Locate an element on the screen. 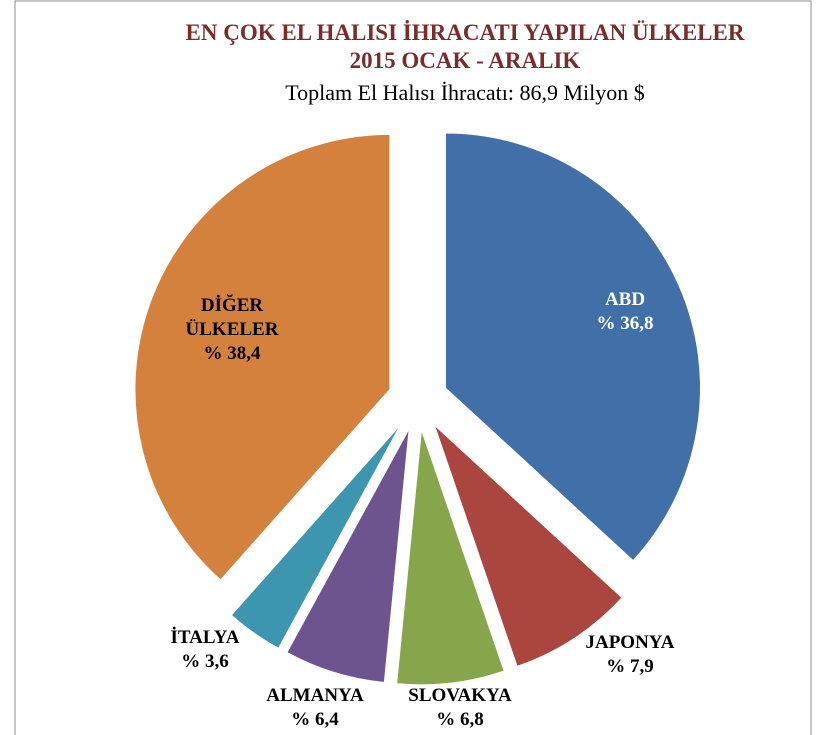 The image size is (816, 735). slice-label: İTALYA % 3,6 is located at coordinates (205, 650).